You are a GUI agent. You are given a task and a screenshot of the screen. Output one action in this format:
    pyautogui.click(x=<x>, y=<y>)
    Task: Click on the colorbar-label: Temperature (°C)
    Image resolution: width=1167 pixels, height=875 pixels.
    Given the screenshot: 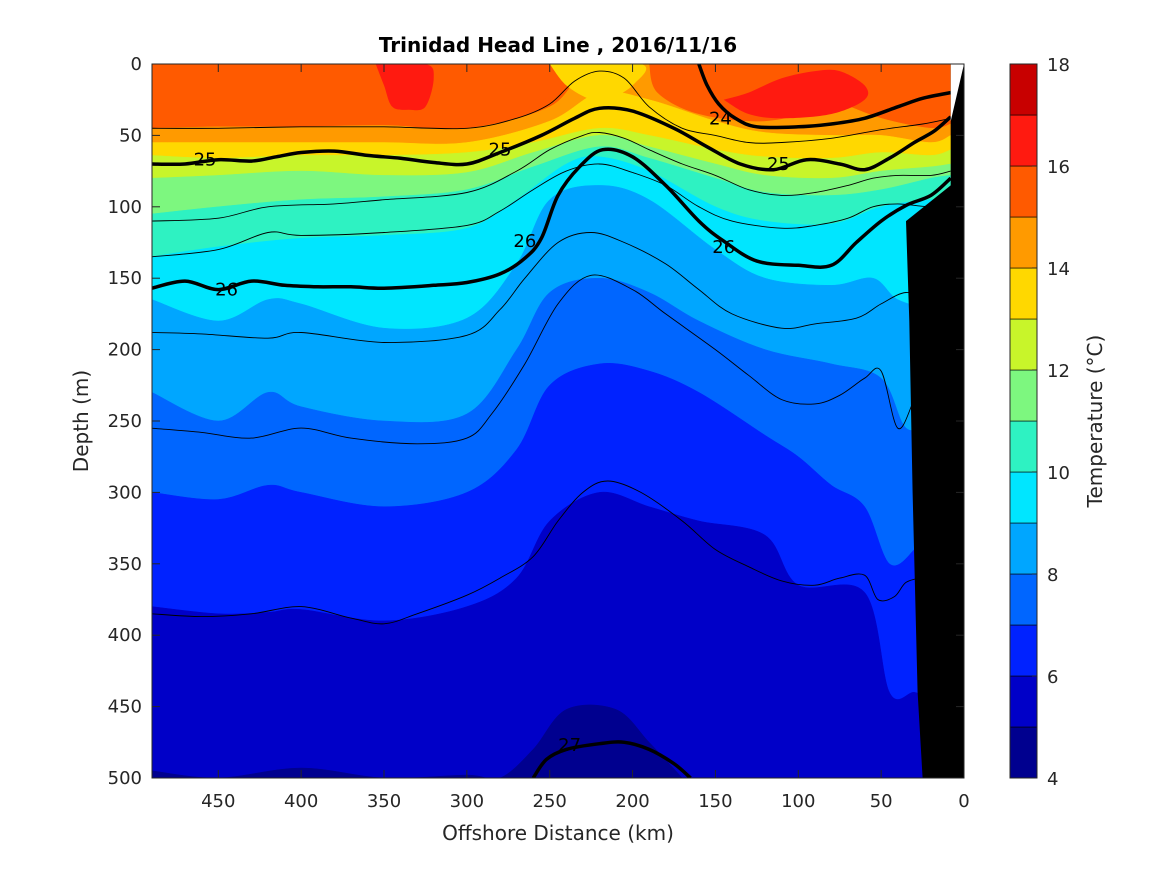 What is the action you would take?
    pyautogui.click(x=1095, y=422)
    